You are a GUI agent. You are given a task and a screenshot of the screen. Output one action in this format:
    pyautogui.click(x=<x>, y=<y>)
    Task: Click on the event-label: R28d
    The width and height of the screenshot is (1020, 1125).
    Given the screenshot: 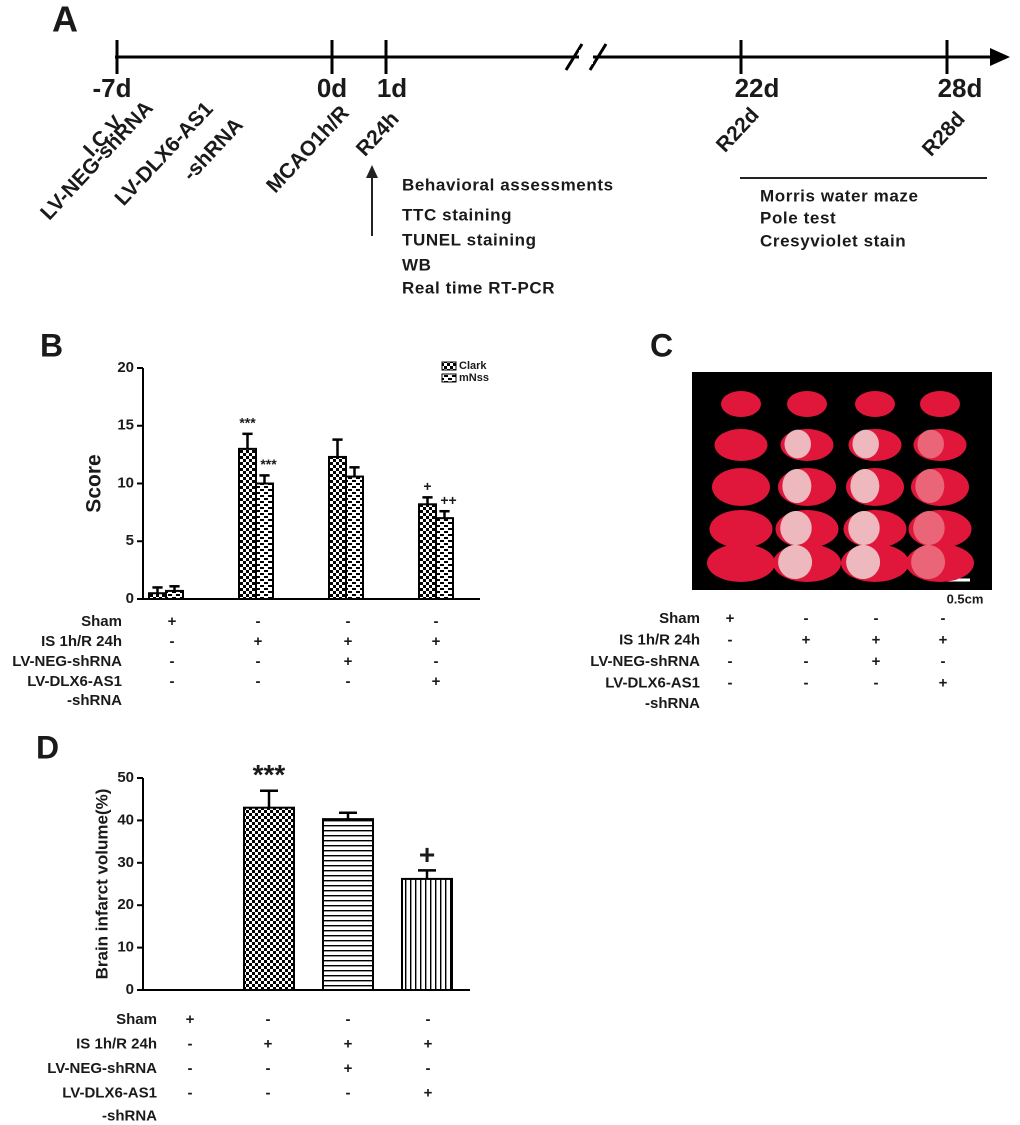 What is the action you would take?
    pyautogui.click(x=944, y=134)
    